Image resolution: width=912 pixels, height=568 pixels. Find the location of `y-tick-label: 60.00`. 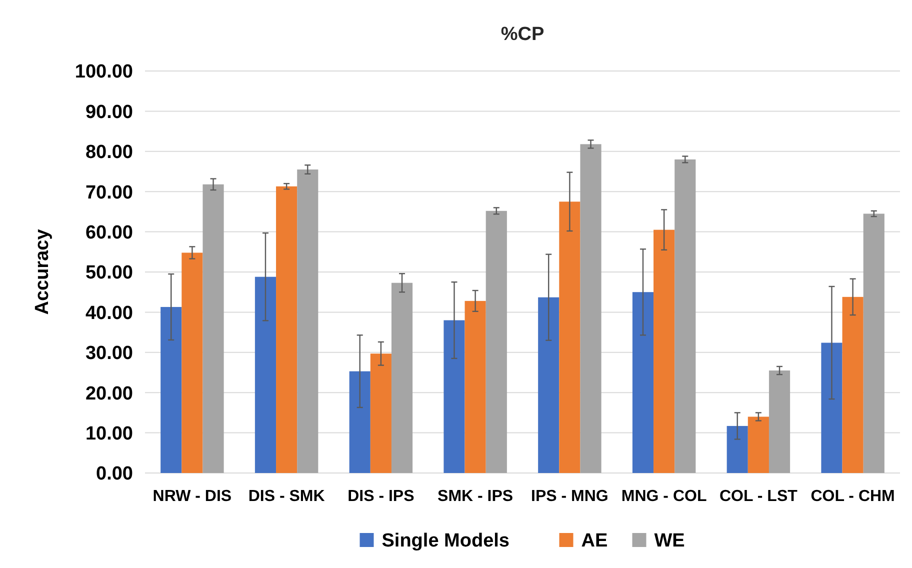

y-tick-label: 60.00 is located at coordinates (109, 233).